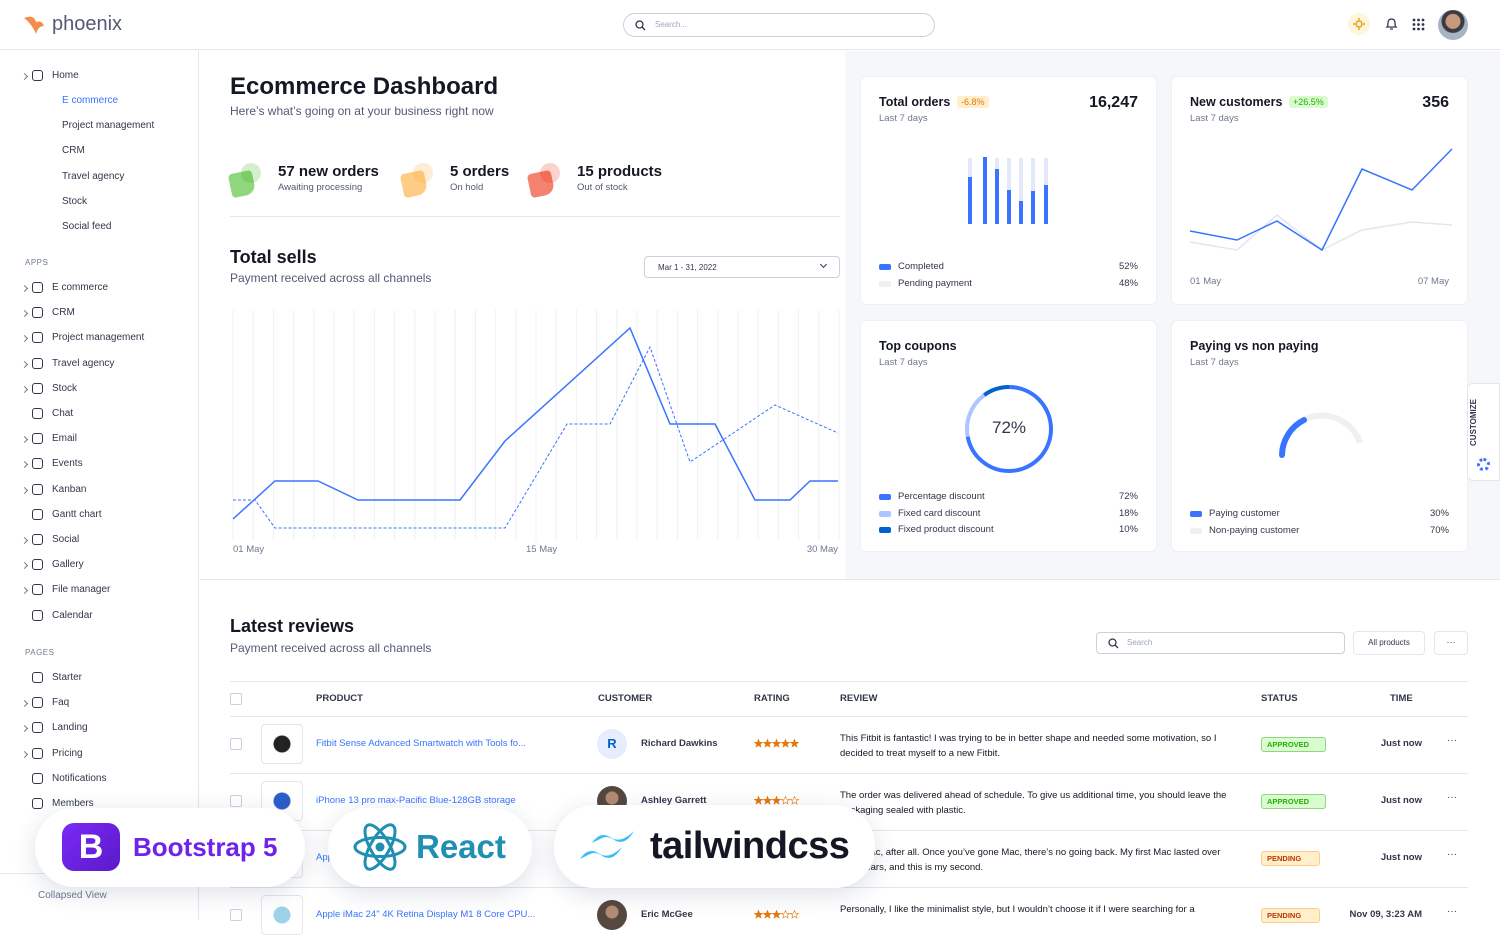 The width and height of the screenshot is (1500, 944). What do you see at coordinates (61, 703) in the screenshot?
I see `nav-item: Faq` at bounding box center [61, 703].